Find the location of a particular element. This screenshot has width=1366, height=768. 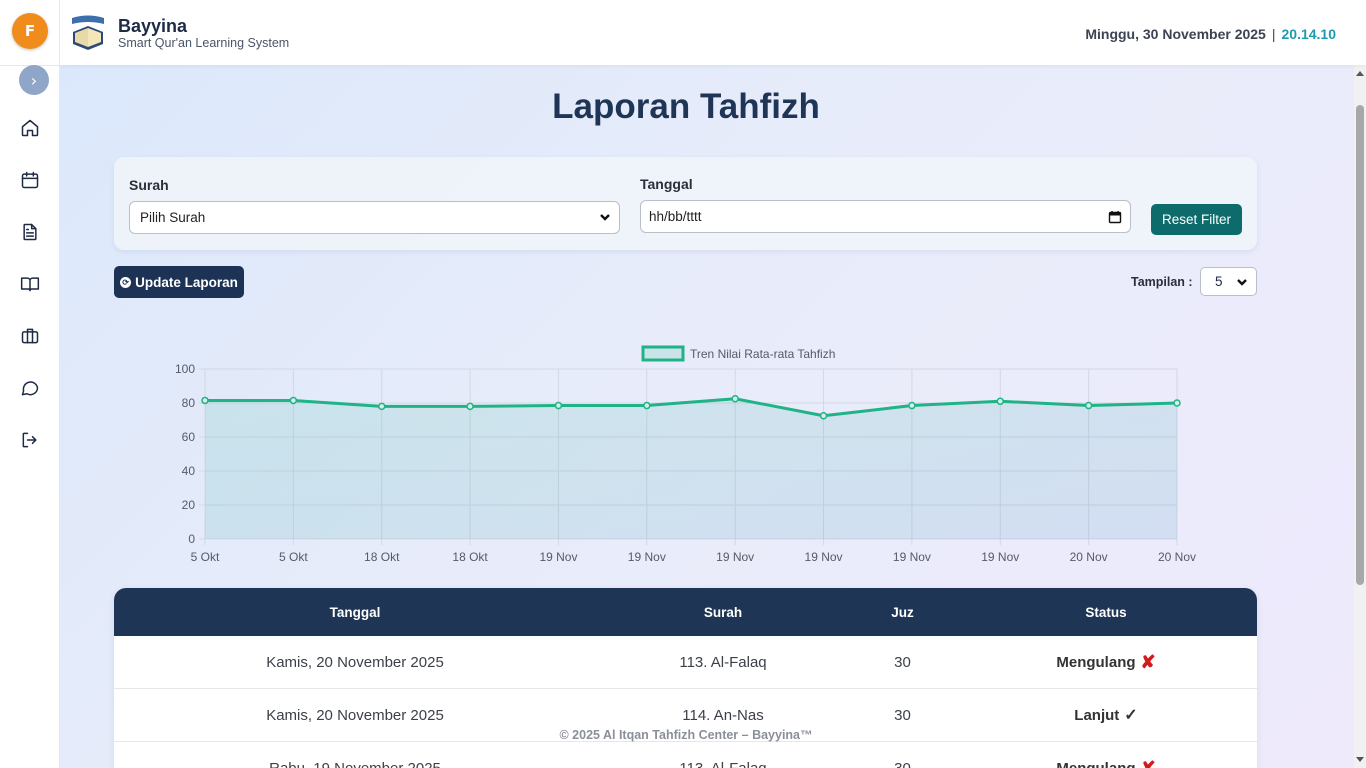

header-date: Tanggal is located at coordinates (355, 612).